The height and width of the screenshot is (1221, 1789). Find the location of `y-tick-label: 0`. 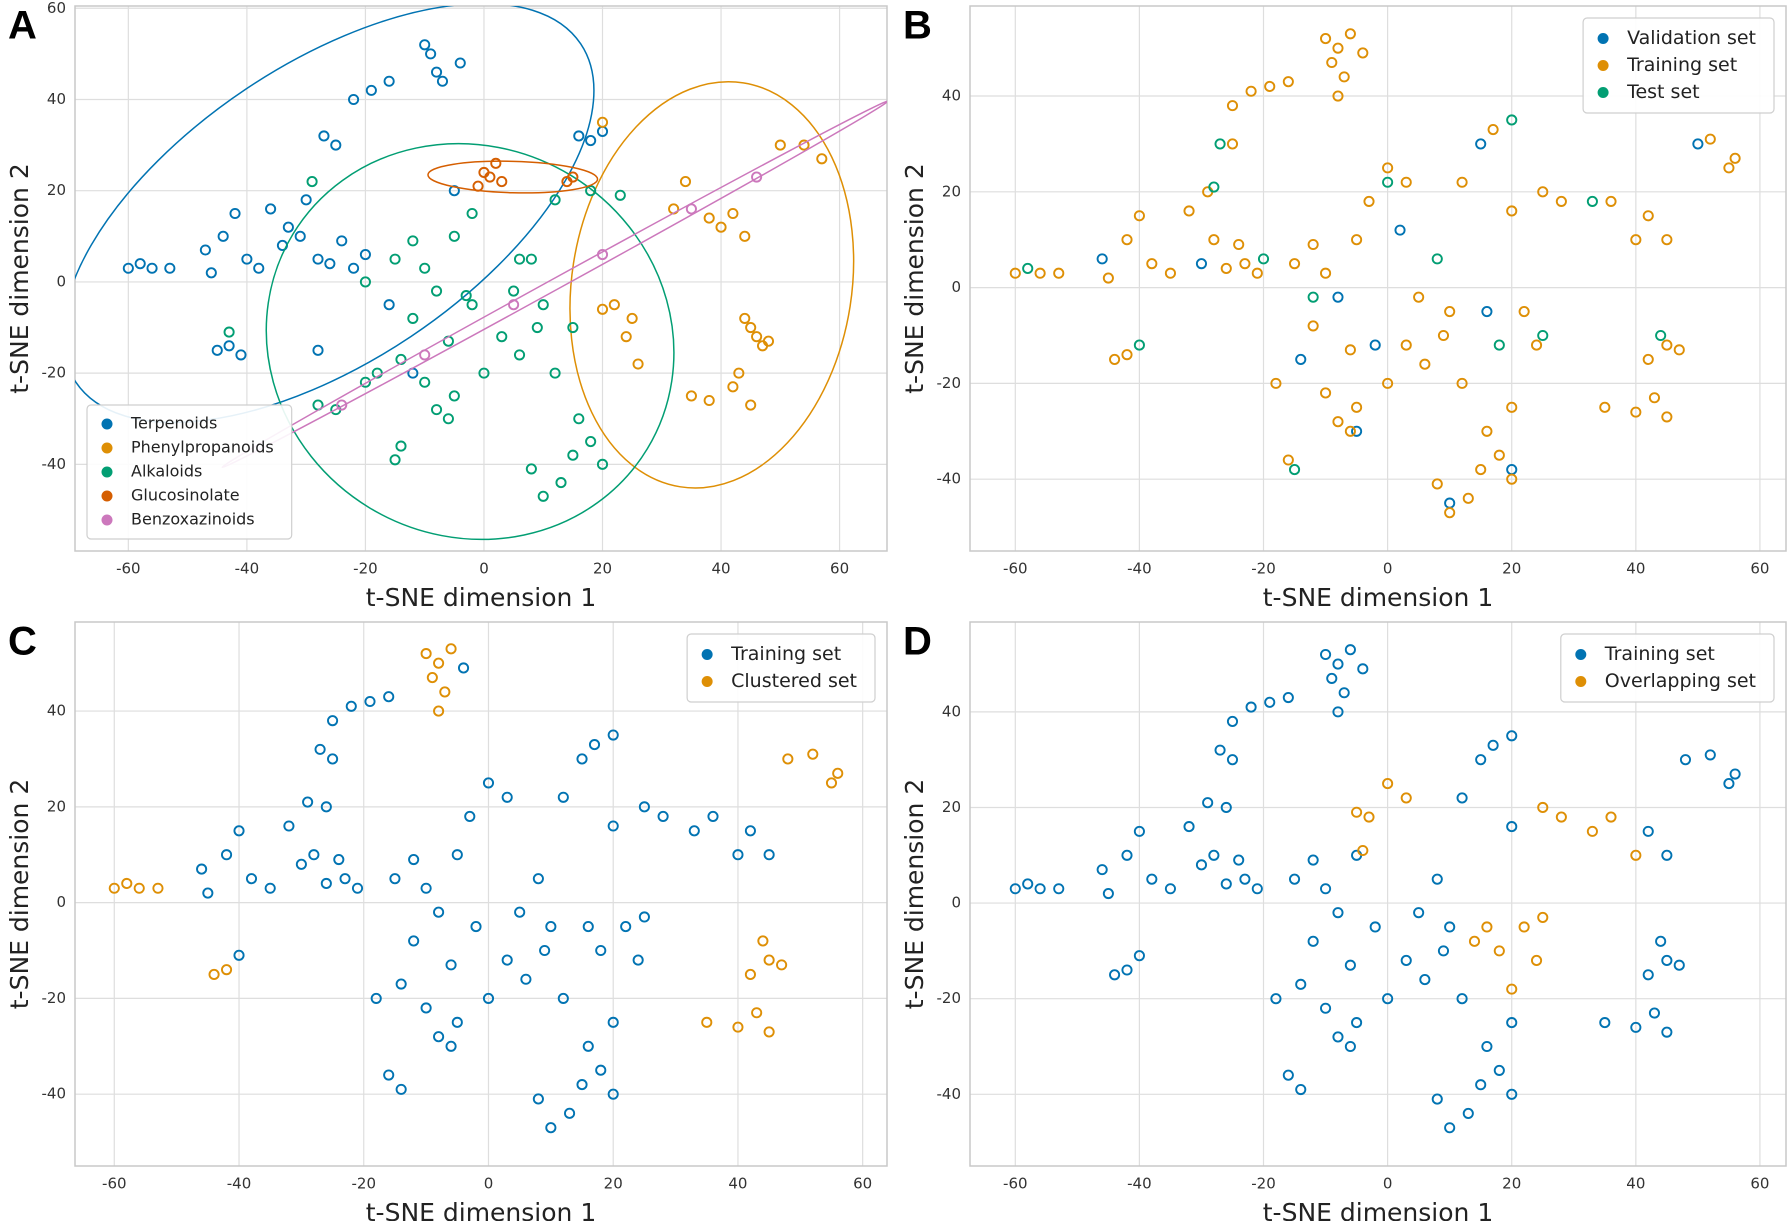

y-tick-label: 0 is located at coordinates (956, 287).